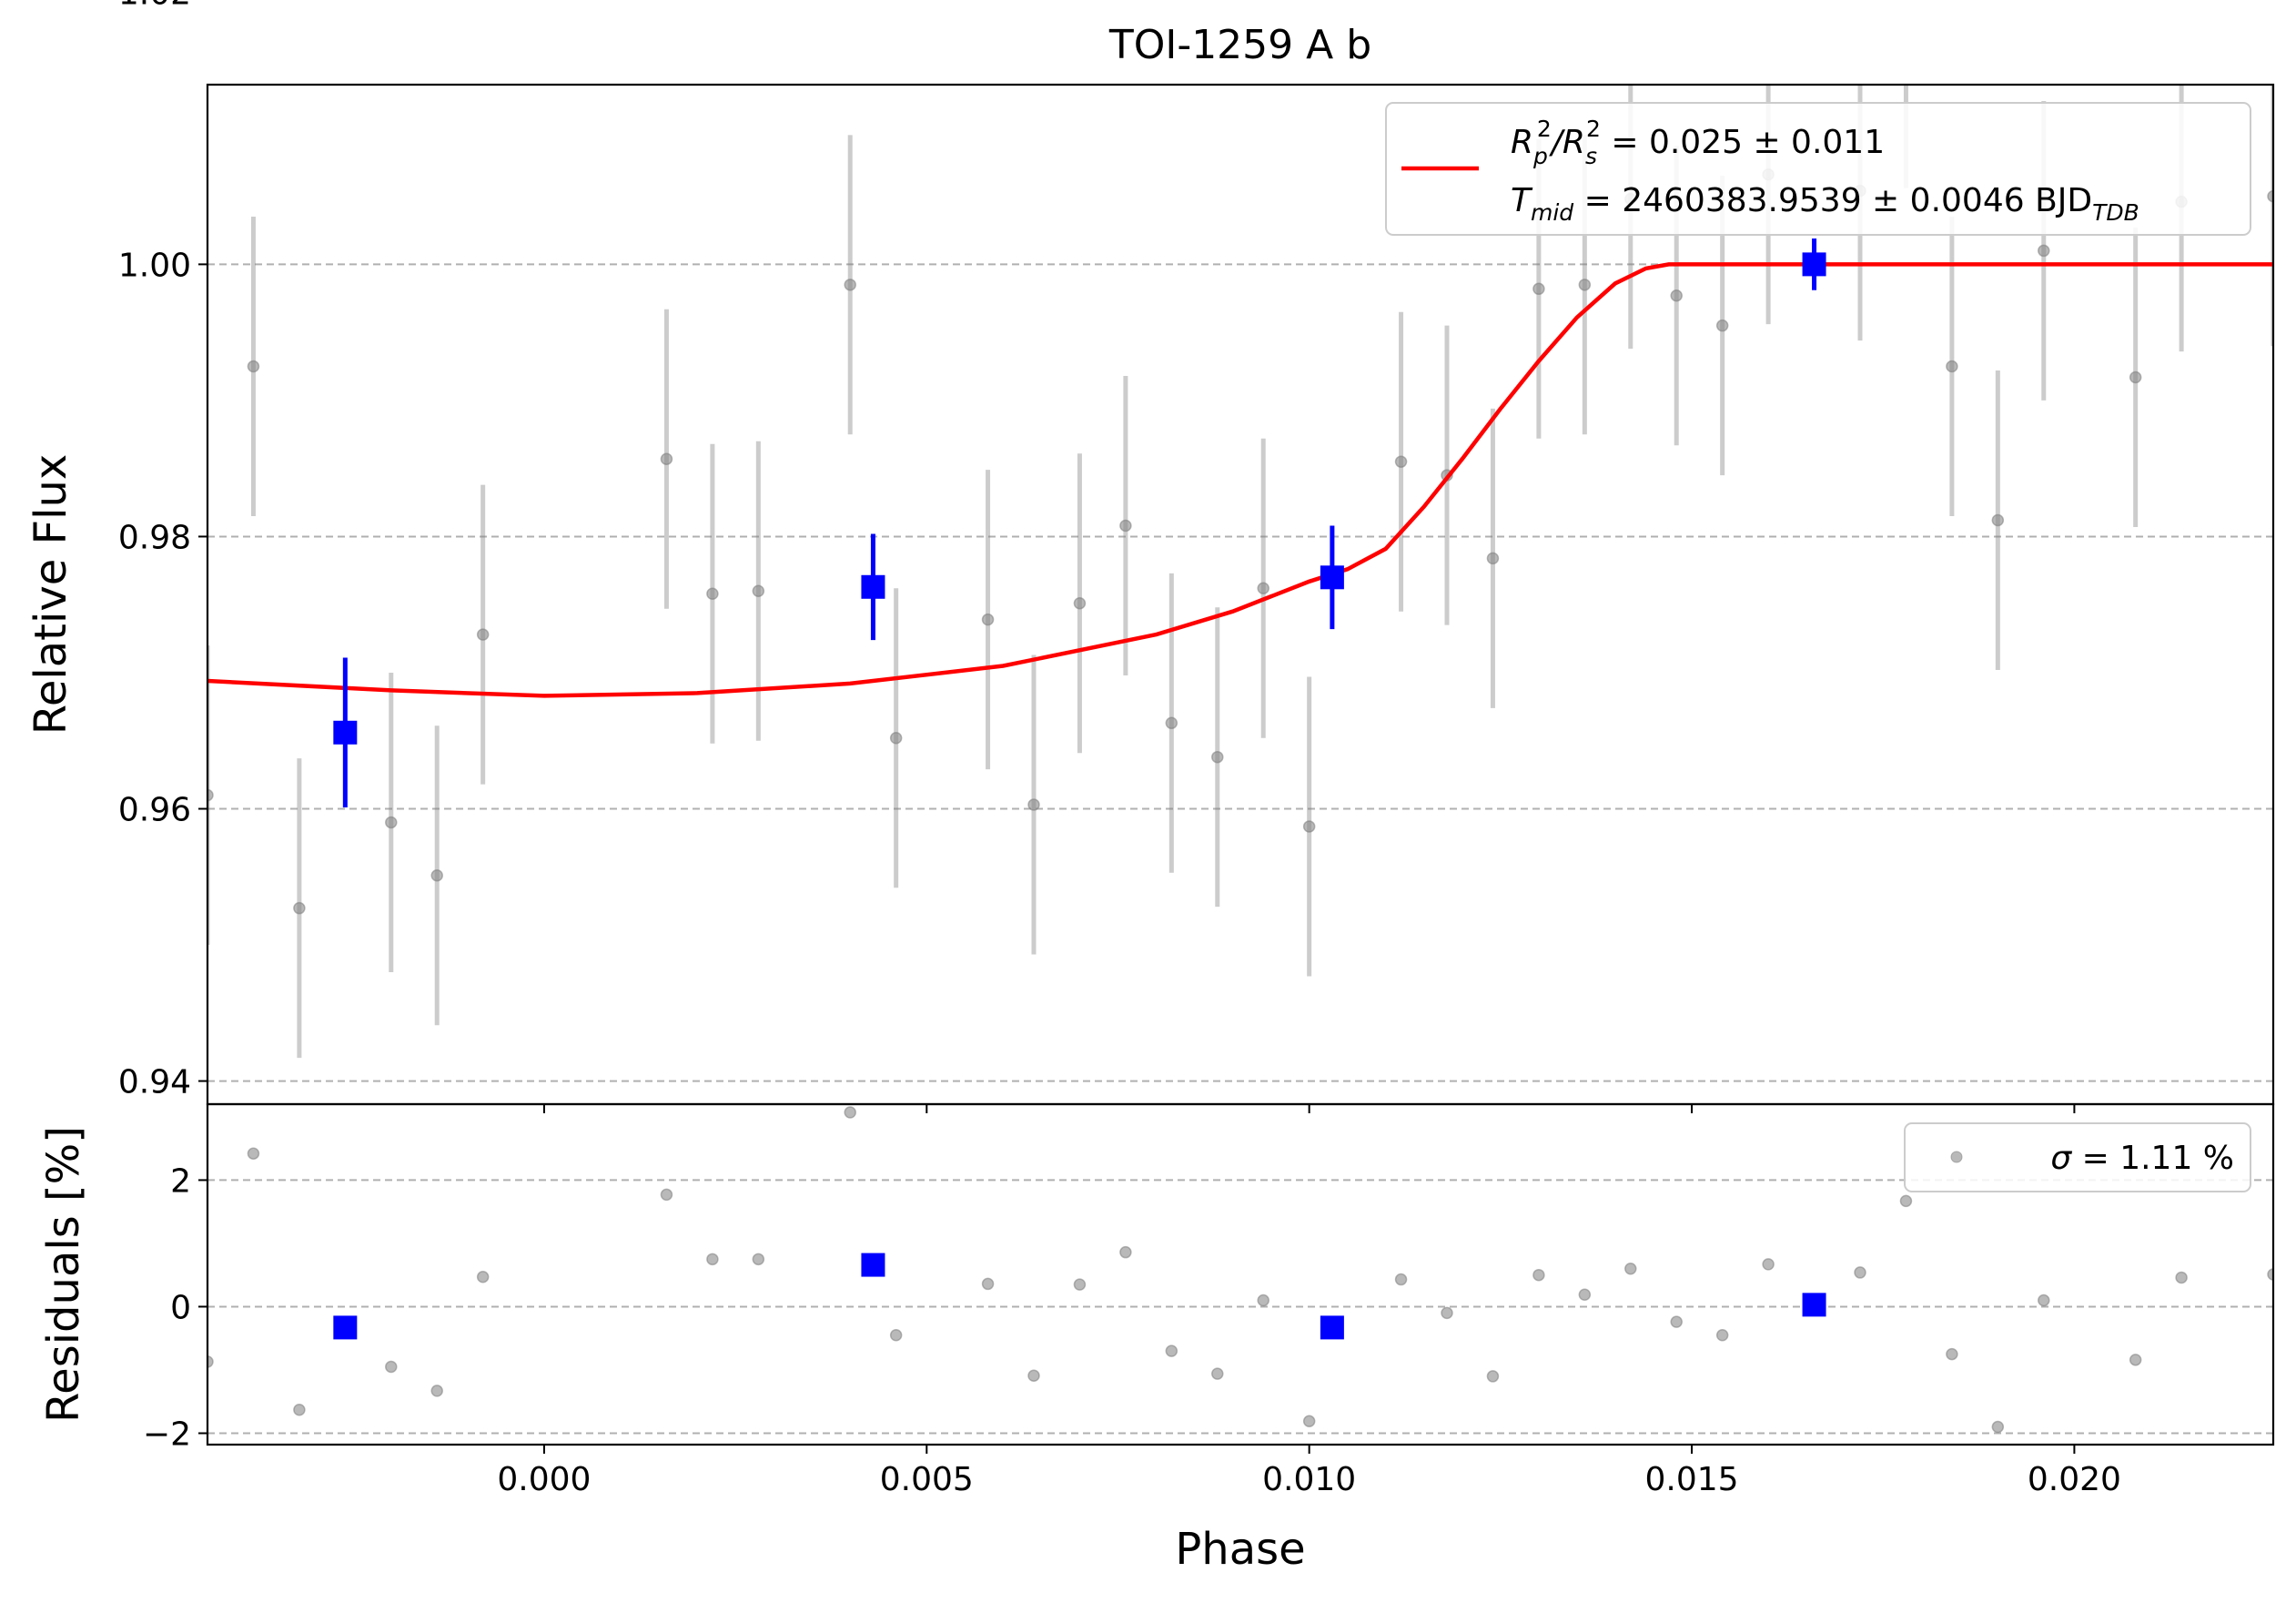  Describe the element at coordinates (1079, 1296) in the screenshot. I see `residual-binned-points` at that location.